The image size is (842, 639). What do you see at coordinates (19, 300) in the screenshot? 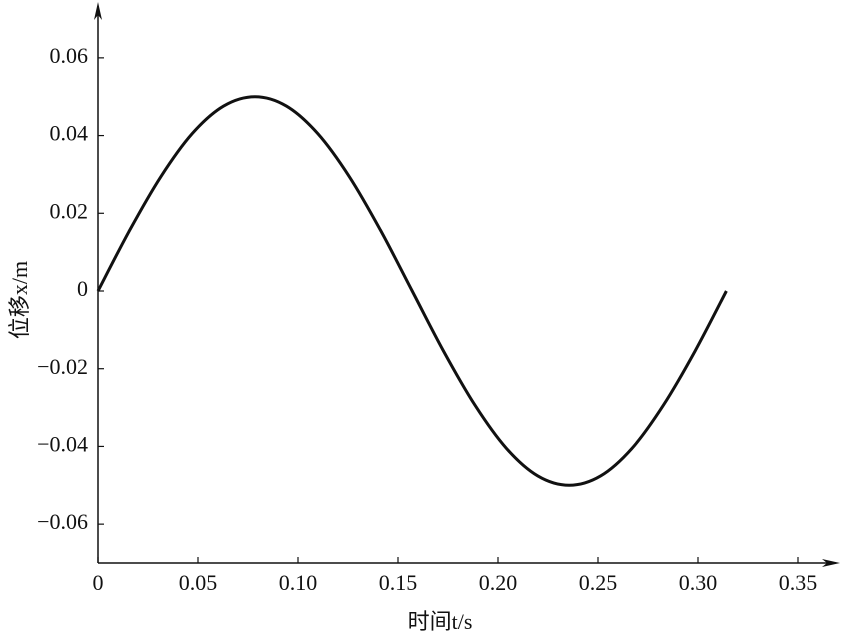
I see `y-axis-label: 位移x/m` at bounding box center [19, 300].